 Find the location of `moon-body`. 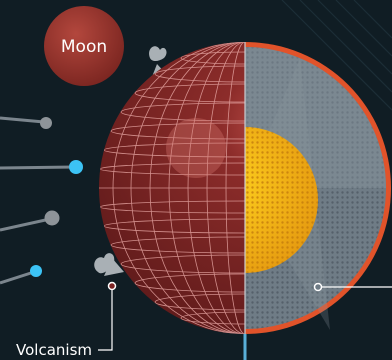

moon-body is located at coordinates (84, 46).